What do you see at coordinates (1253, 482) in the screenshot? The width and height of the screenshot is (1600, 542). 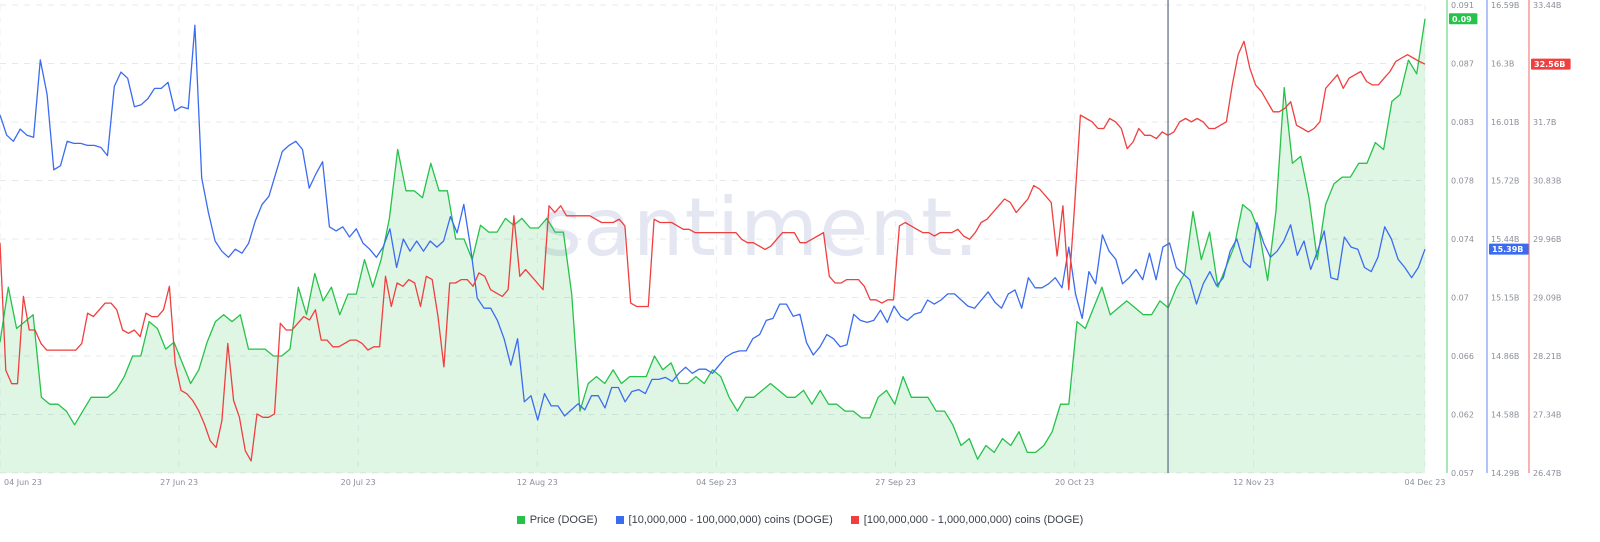 I see `x-tick-label: 12 Nov 23` at bounding box center [1253, 482].